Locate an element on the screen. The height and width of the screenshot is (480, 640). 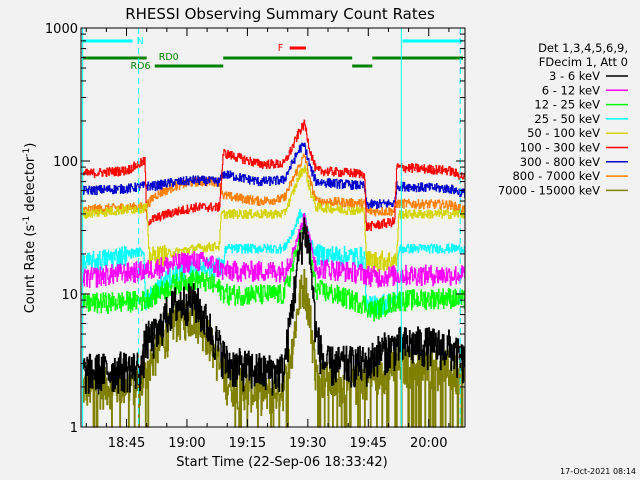
x-tick-label-0: 18:45 is located at coordinates (126, 443).